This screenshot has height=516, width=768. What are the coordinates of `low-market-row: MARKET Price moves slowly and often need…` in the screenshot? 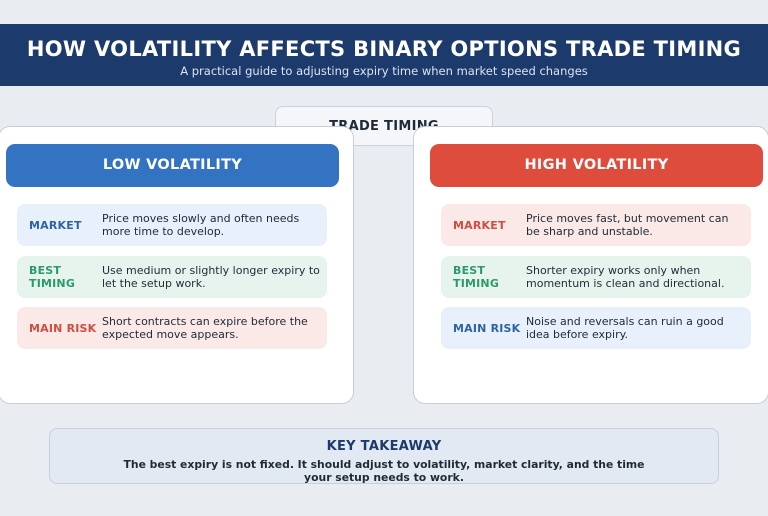 It's located at (172, 225).